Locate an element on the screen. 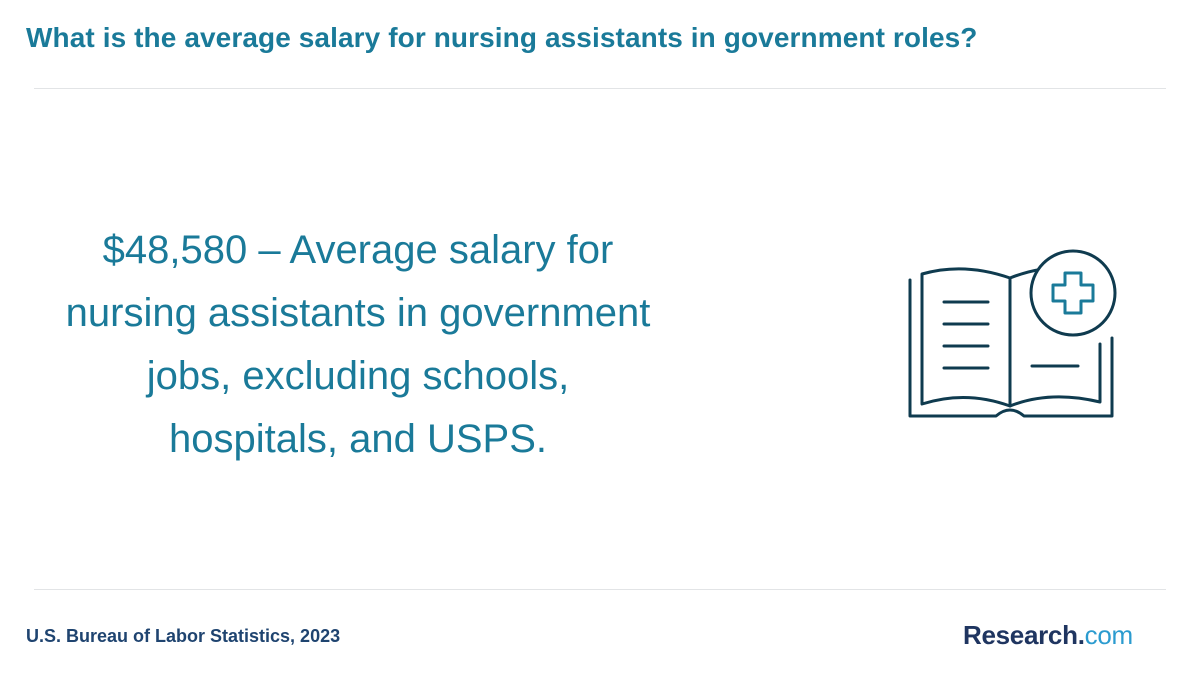  bottom-divider is located at coordinates (600, 589).